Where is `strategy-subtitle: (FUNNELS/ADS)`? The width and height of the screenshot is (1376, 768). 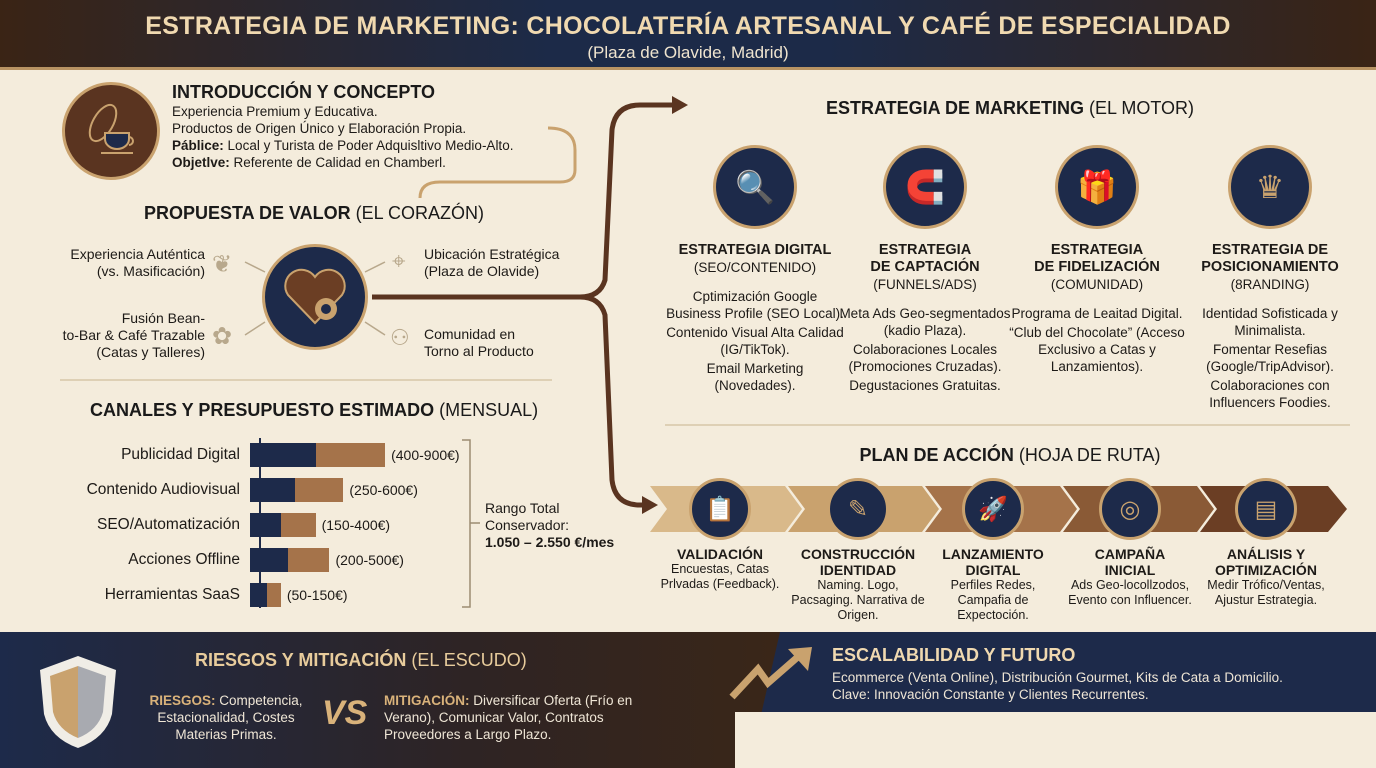
strategy-subtitle: (FUNNELS/ADS) is located at coordinates (925, 284).